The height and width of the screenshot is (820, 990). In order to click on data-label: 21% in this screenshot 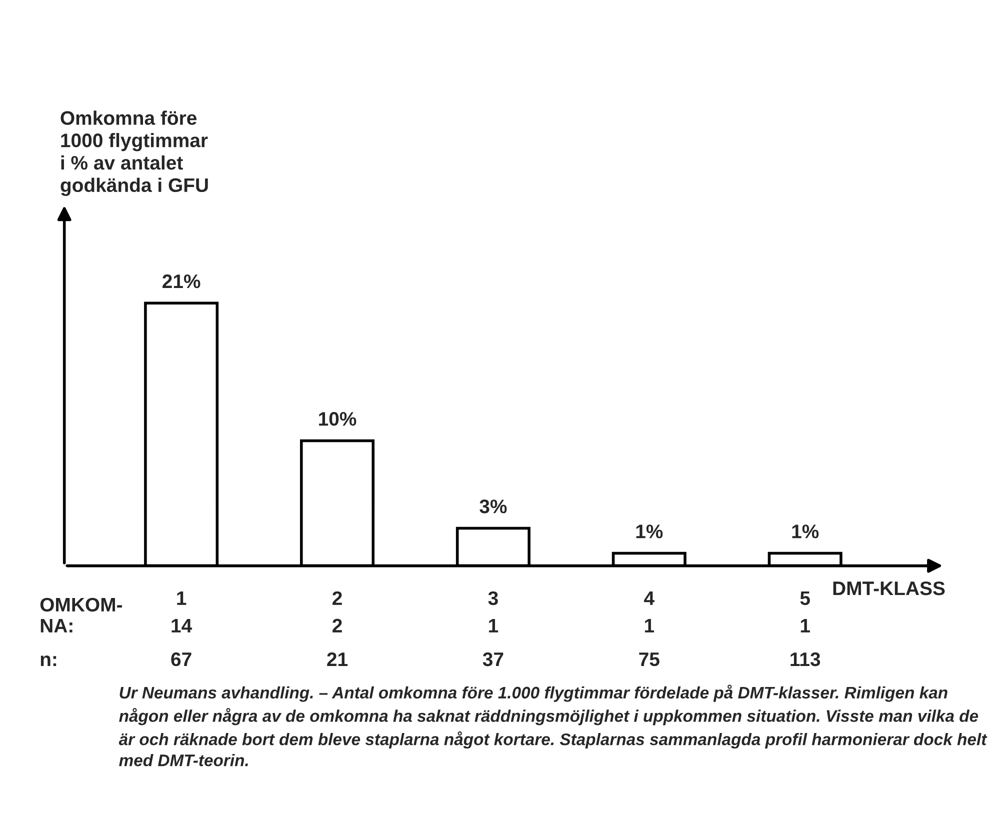, I will do `click(181, 281)`.